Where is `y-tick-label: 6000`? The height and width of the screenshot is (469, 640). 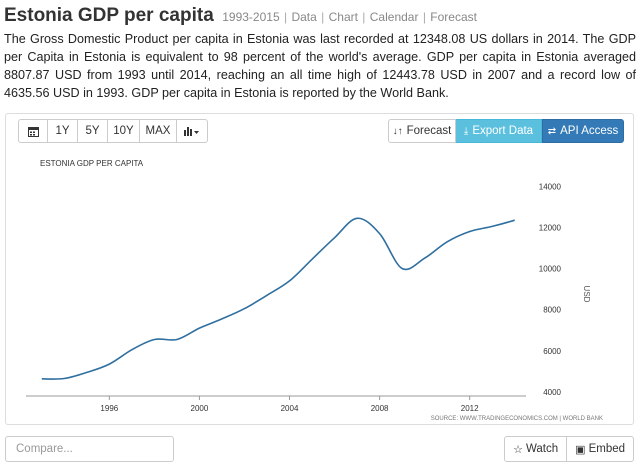
y-tick-label: 6000 is located at coordinates (552, 351).